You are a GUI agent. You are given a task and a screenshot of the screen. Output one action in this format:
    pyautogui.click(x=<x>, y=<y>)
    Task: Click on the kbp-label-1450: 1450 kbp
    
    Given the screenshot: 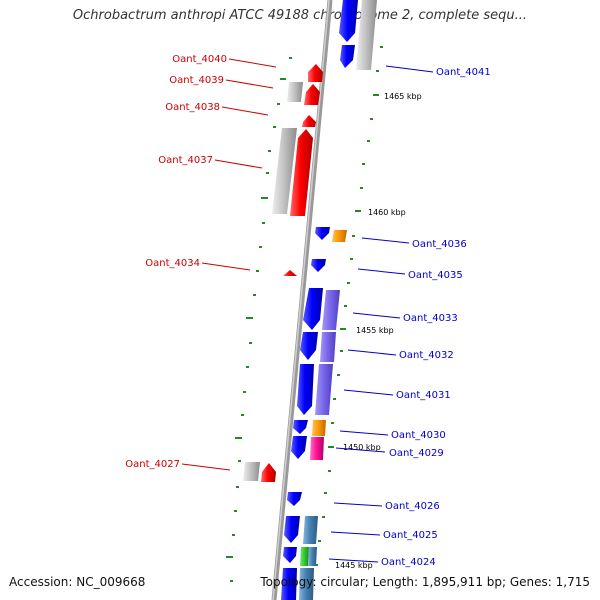 What is the action you would take?
    pyautogui.click(x=362, y=447)
    